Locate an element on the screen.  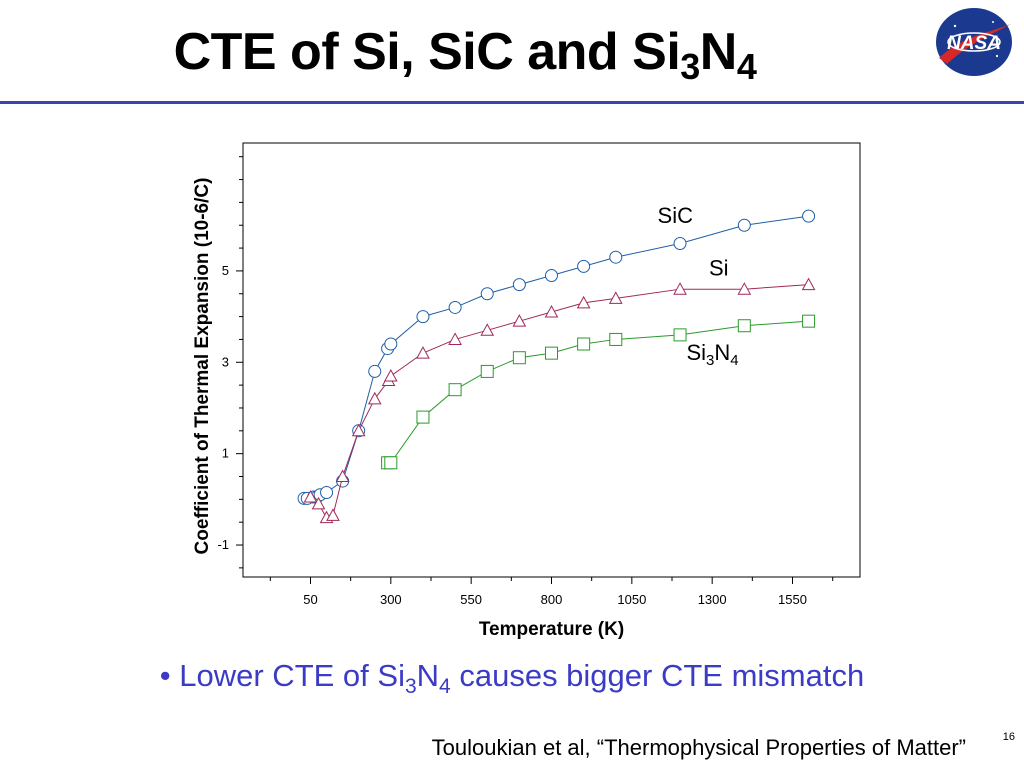
bullet-mid: N is located at coordinates (428, 675).